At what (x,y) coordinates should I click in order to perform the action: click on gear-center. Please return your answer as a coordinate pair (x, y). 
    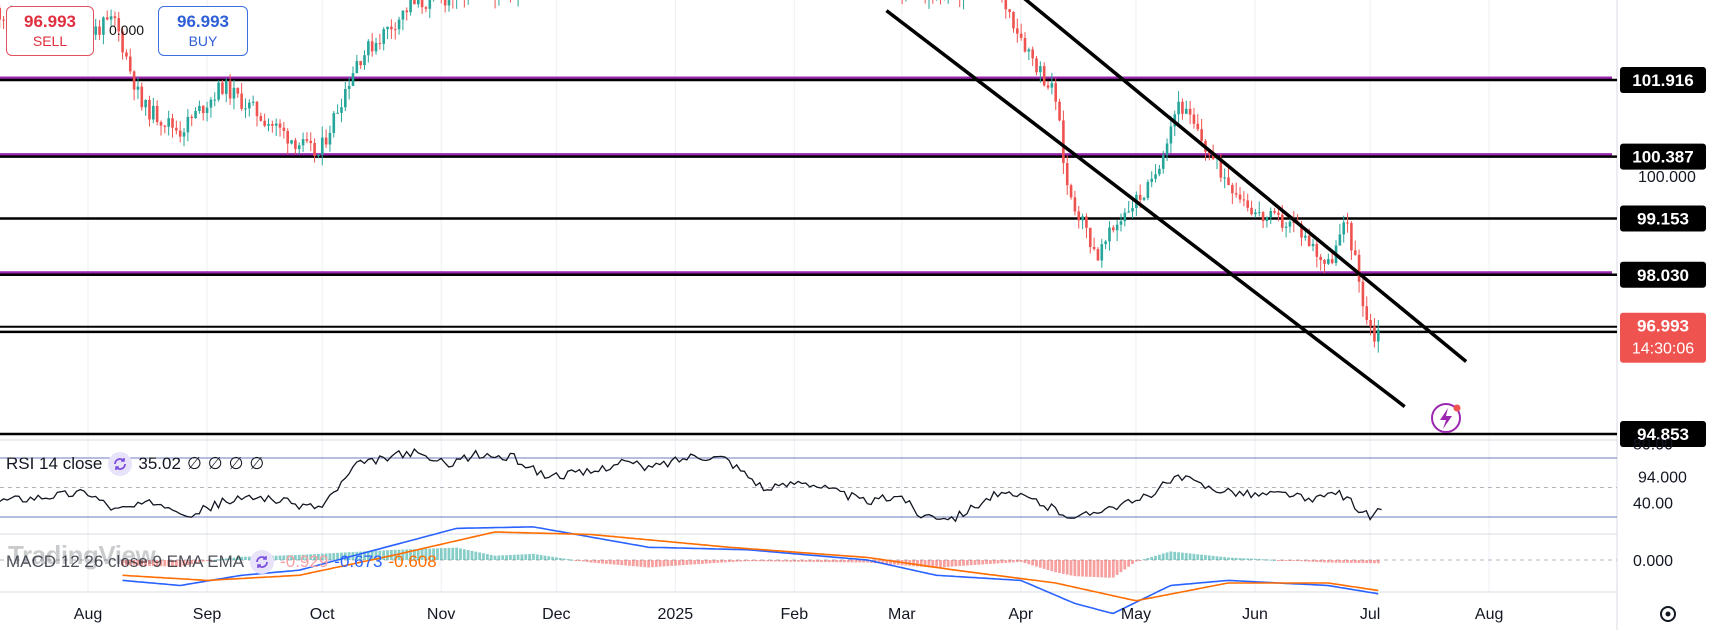
    Looking at the image, I should click on (1668, 614).